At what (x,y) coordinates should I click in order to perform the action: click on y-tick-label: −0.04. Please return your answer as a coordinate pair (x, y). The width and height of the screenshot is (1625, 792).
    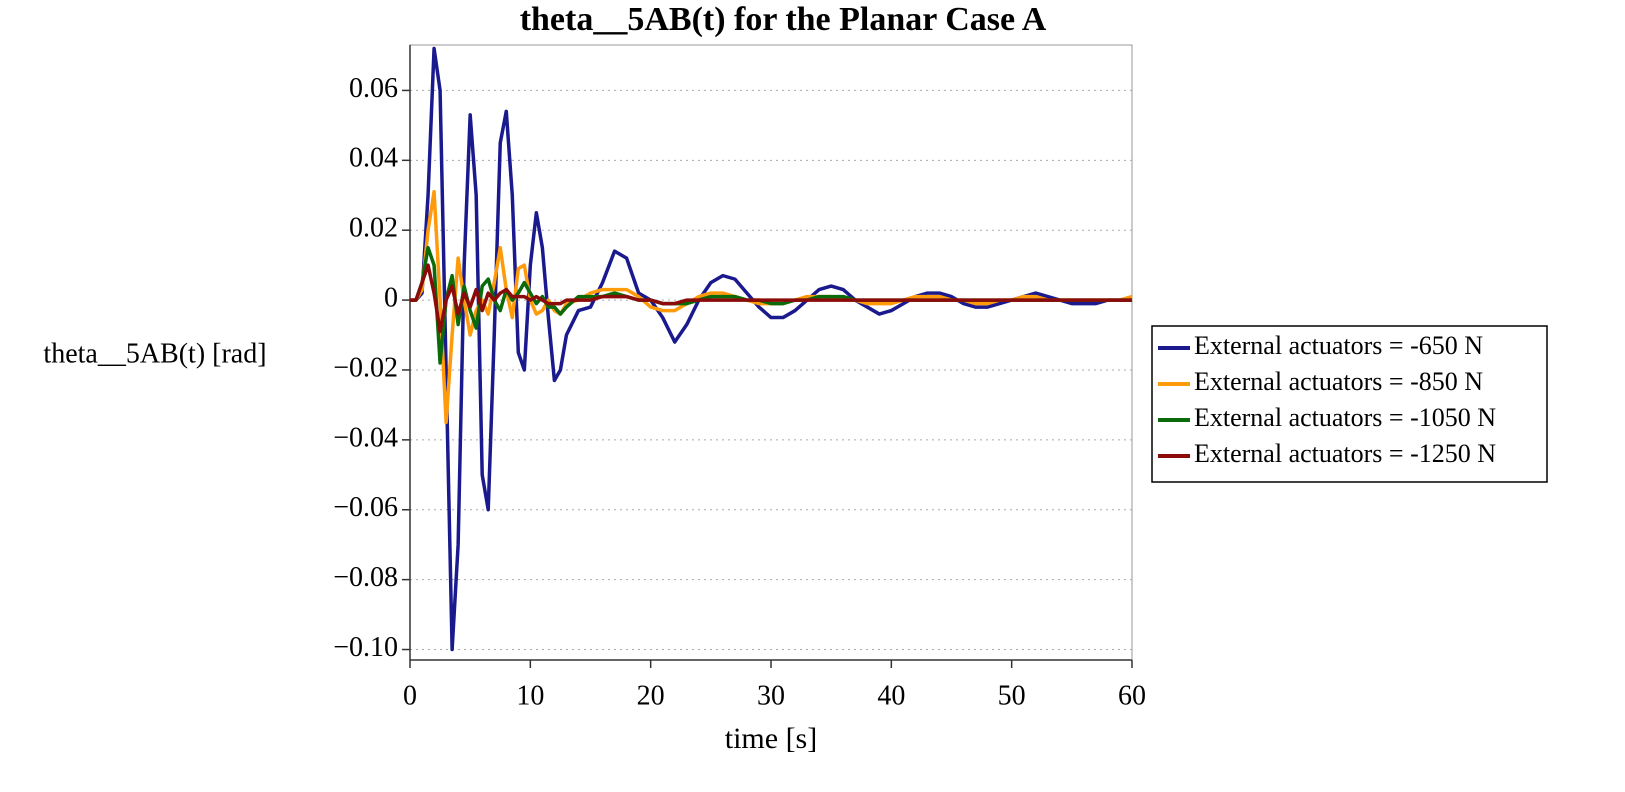
    Looking at the image, I should click on (365, 437).